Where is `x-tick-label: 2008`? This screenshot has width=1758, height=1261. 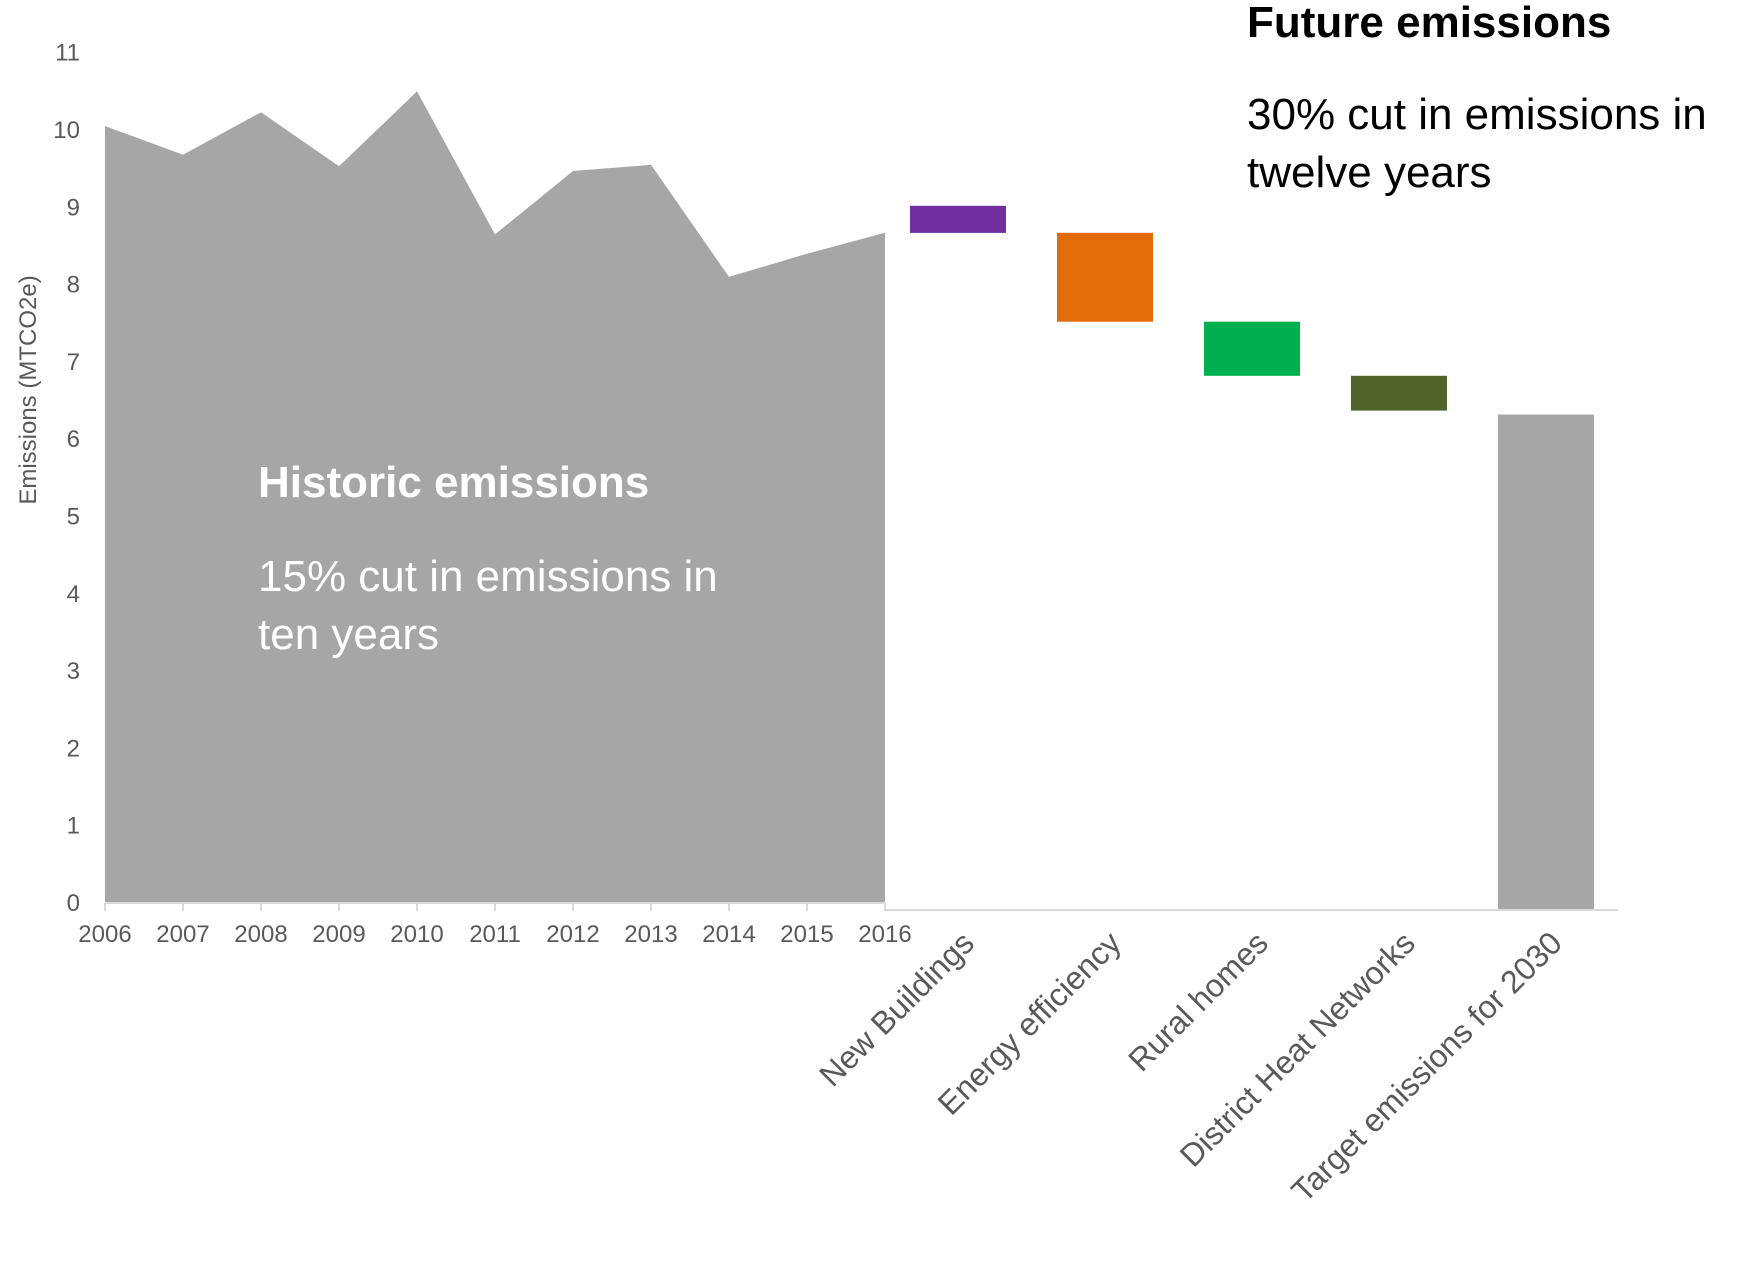 x-tick-label: 2008 is located at coordinates (260, 934).